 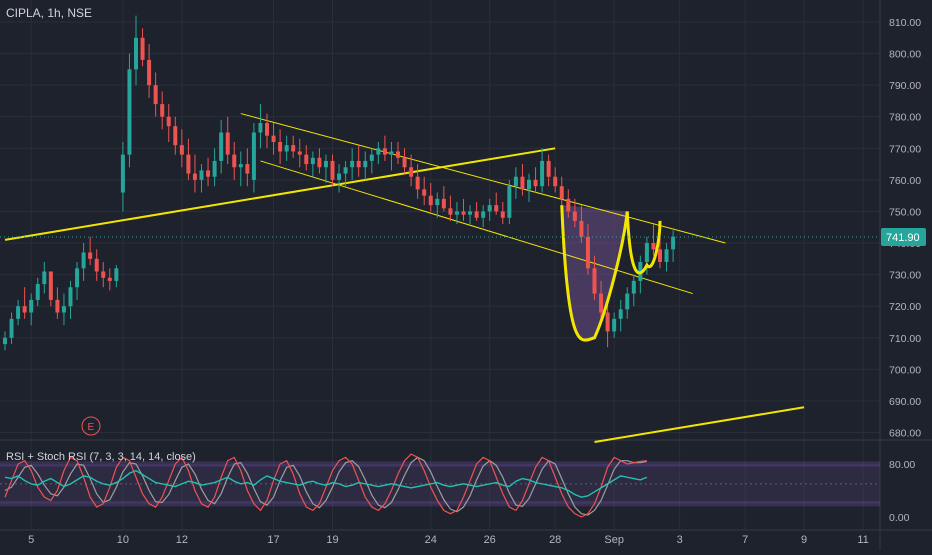 What do you see at coordinates (905, 434) in the screenshot?
I see `price-tick-label: 680.00` at bounding box center [905, 434].